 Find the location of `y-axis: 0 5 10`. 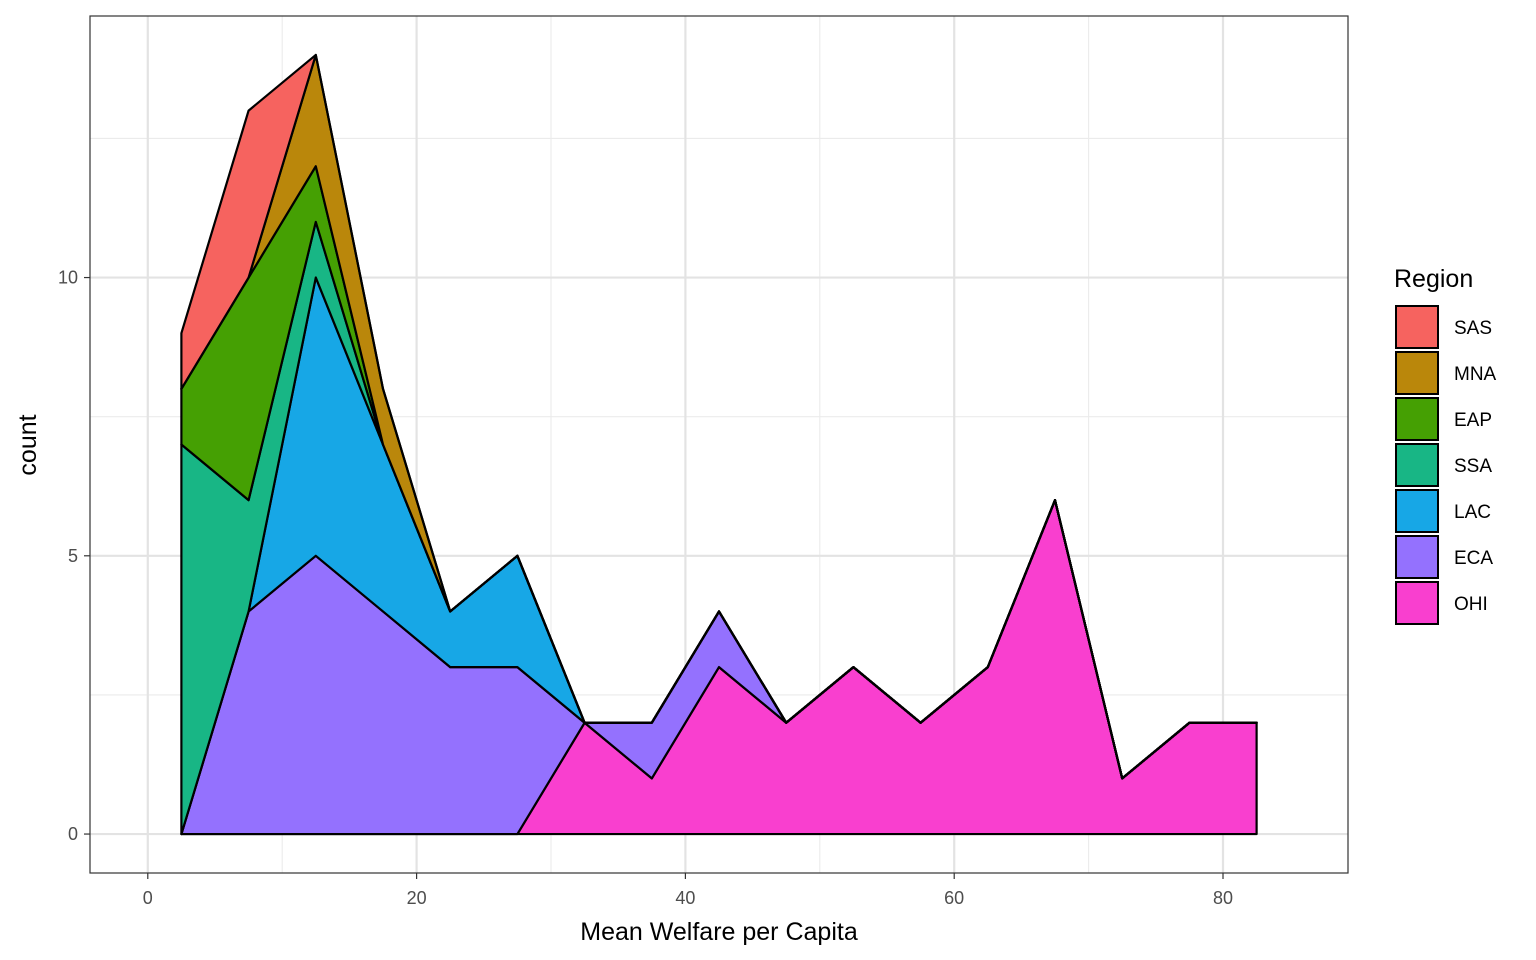

y-axis: 0 5 10 is located at coordinates (74, 556).